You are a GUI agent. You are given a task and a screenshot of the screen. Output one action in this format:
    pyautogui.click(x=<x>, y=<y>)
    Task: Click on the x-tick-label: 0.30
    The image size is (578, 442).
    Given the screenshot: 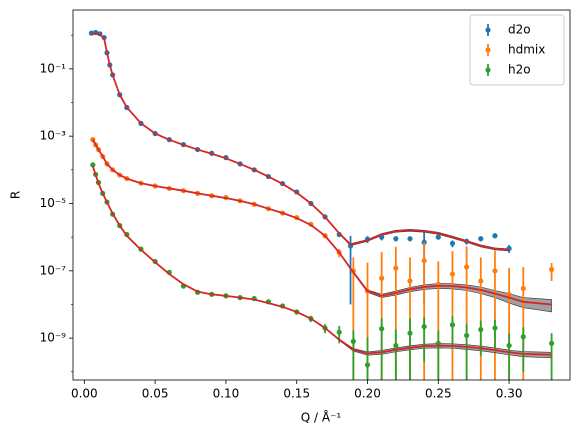 What is the action you would take?
    pyautogui.click(x=509, y=394)
    